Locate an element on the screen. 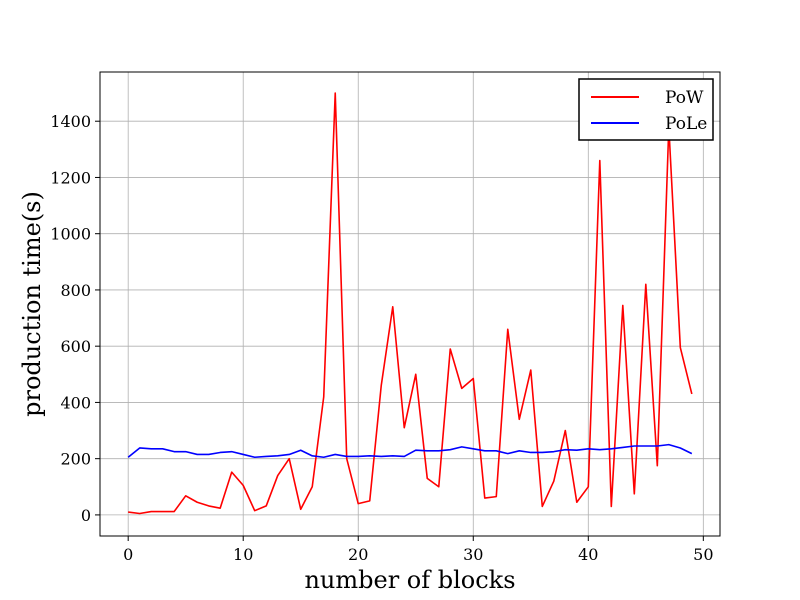 This screenshot has height=600, width=800. x-tick-label: 40 is located at coordinates (588, 554).